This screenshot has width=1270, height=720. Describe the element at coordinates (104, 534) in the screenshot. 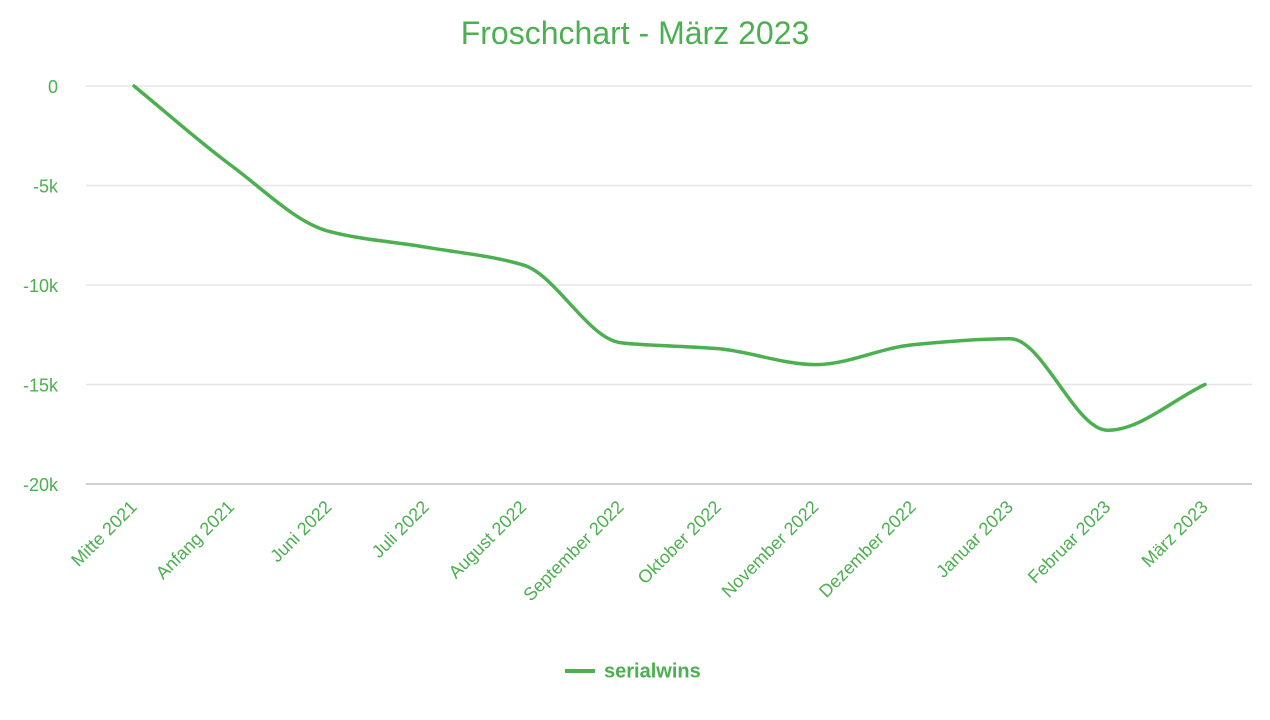

I see `x-tick-label: Mitte 2021` at that location.